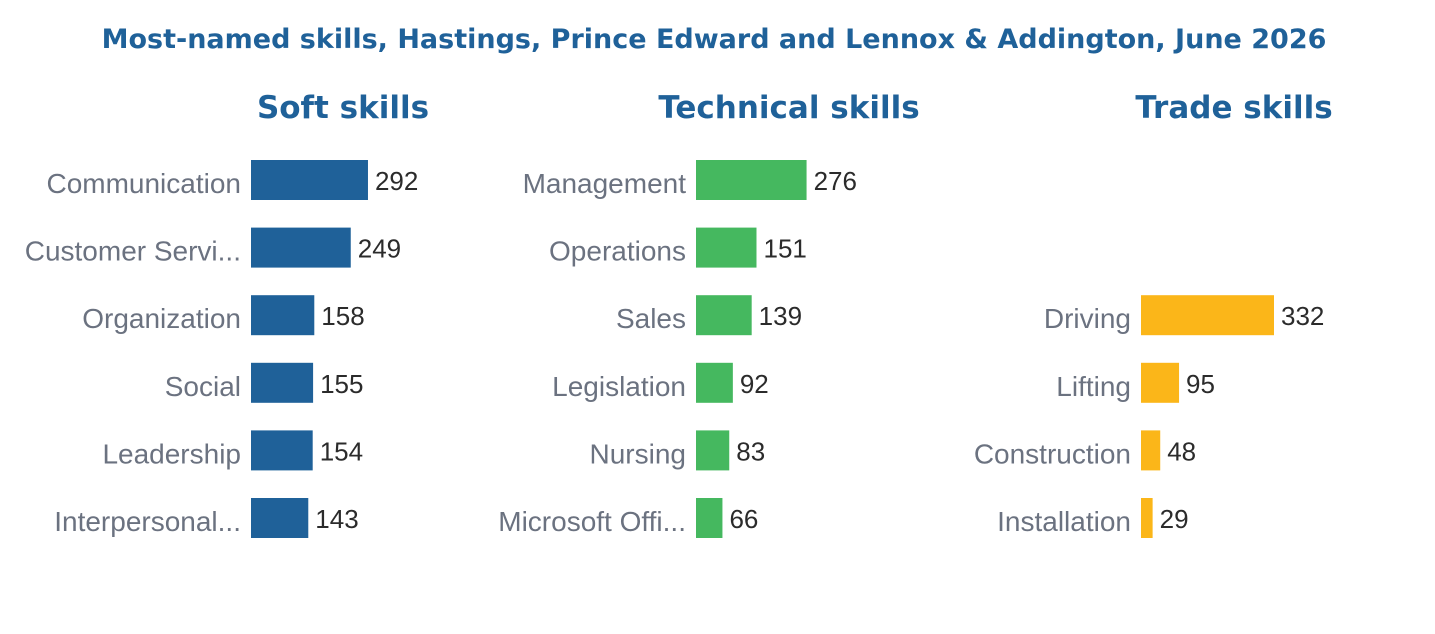 Image resolution: width=1435 pixels, height=634 pixels. I want to click on value-label: 151, so click(784, 249).